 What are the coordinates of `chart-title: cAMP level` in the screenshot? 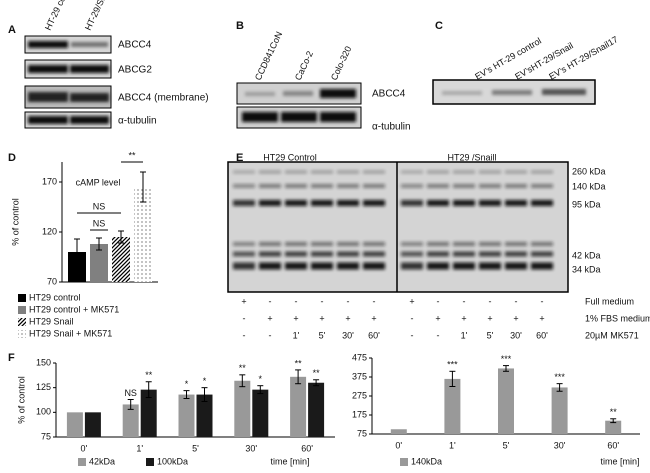 It's located at (98, 182).